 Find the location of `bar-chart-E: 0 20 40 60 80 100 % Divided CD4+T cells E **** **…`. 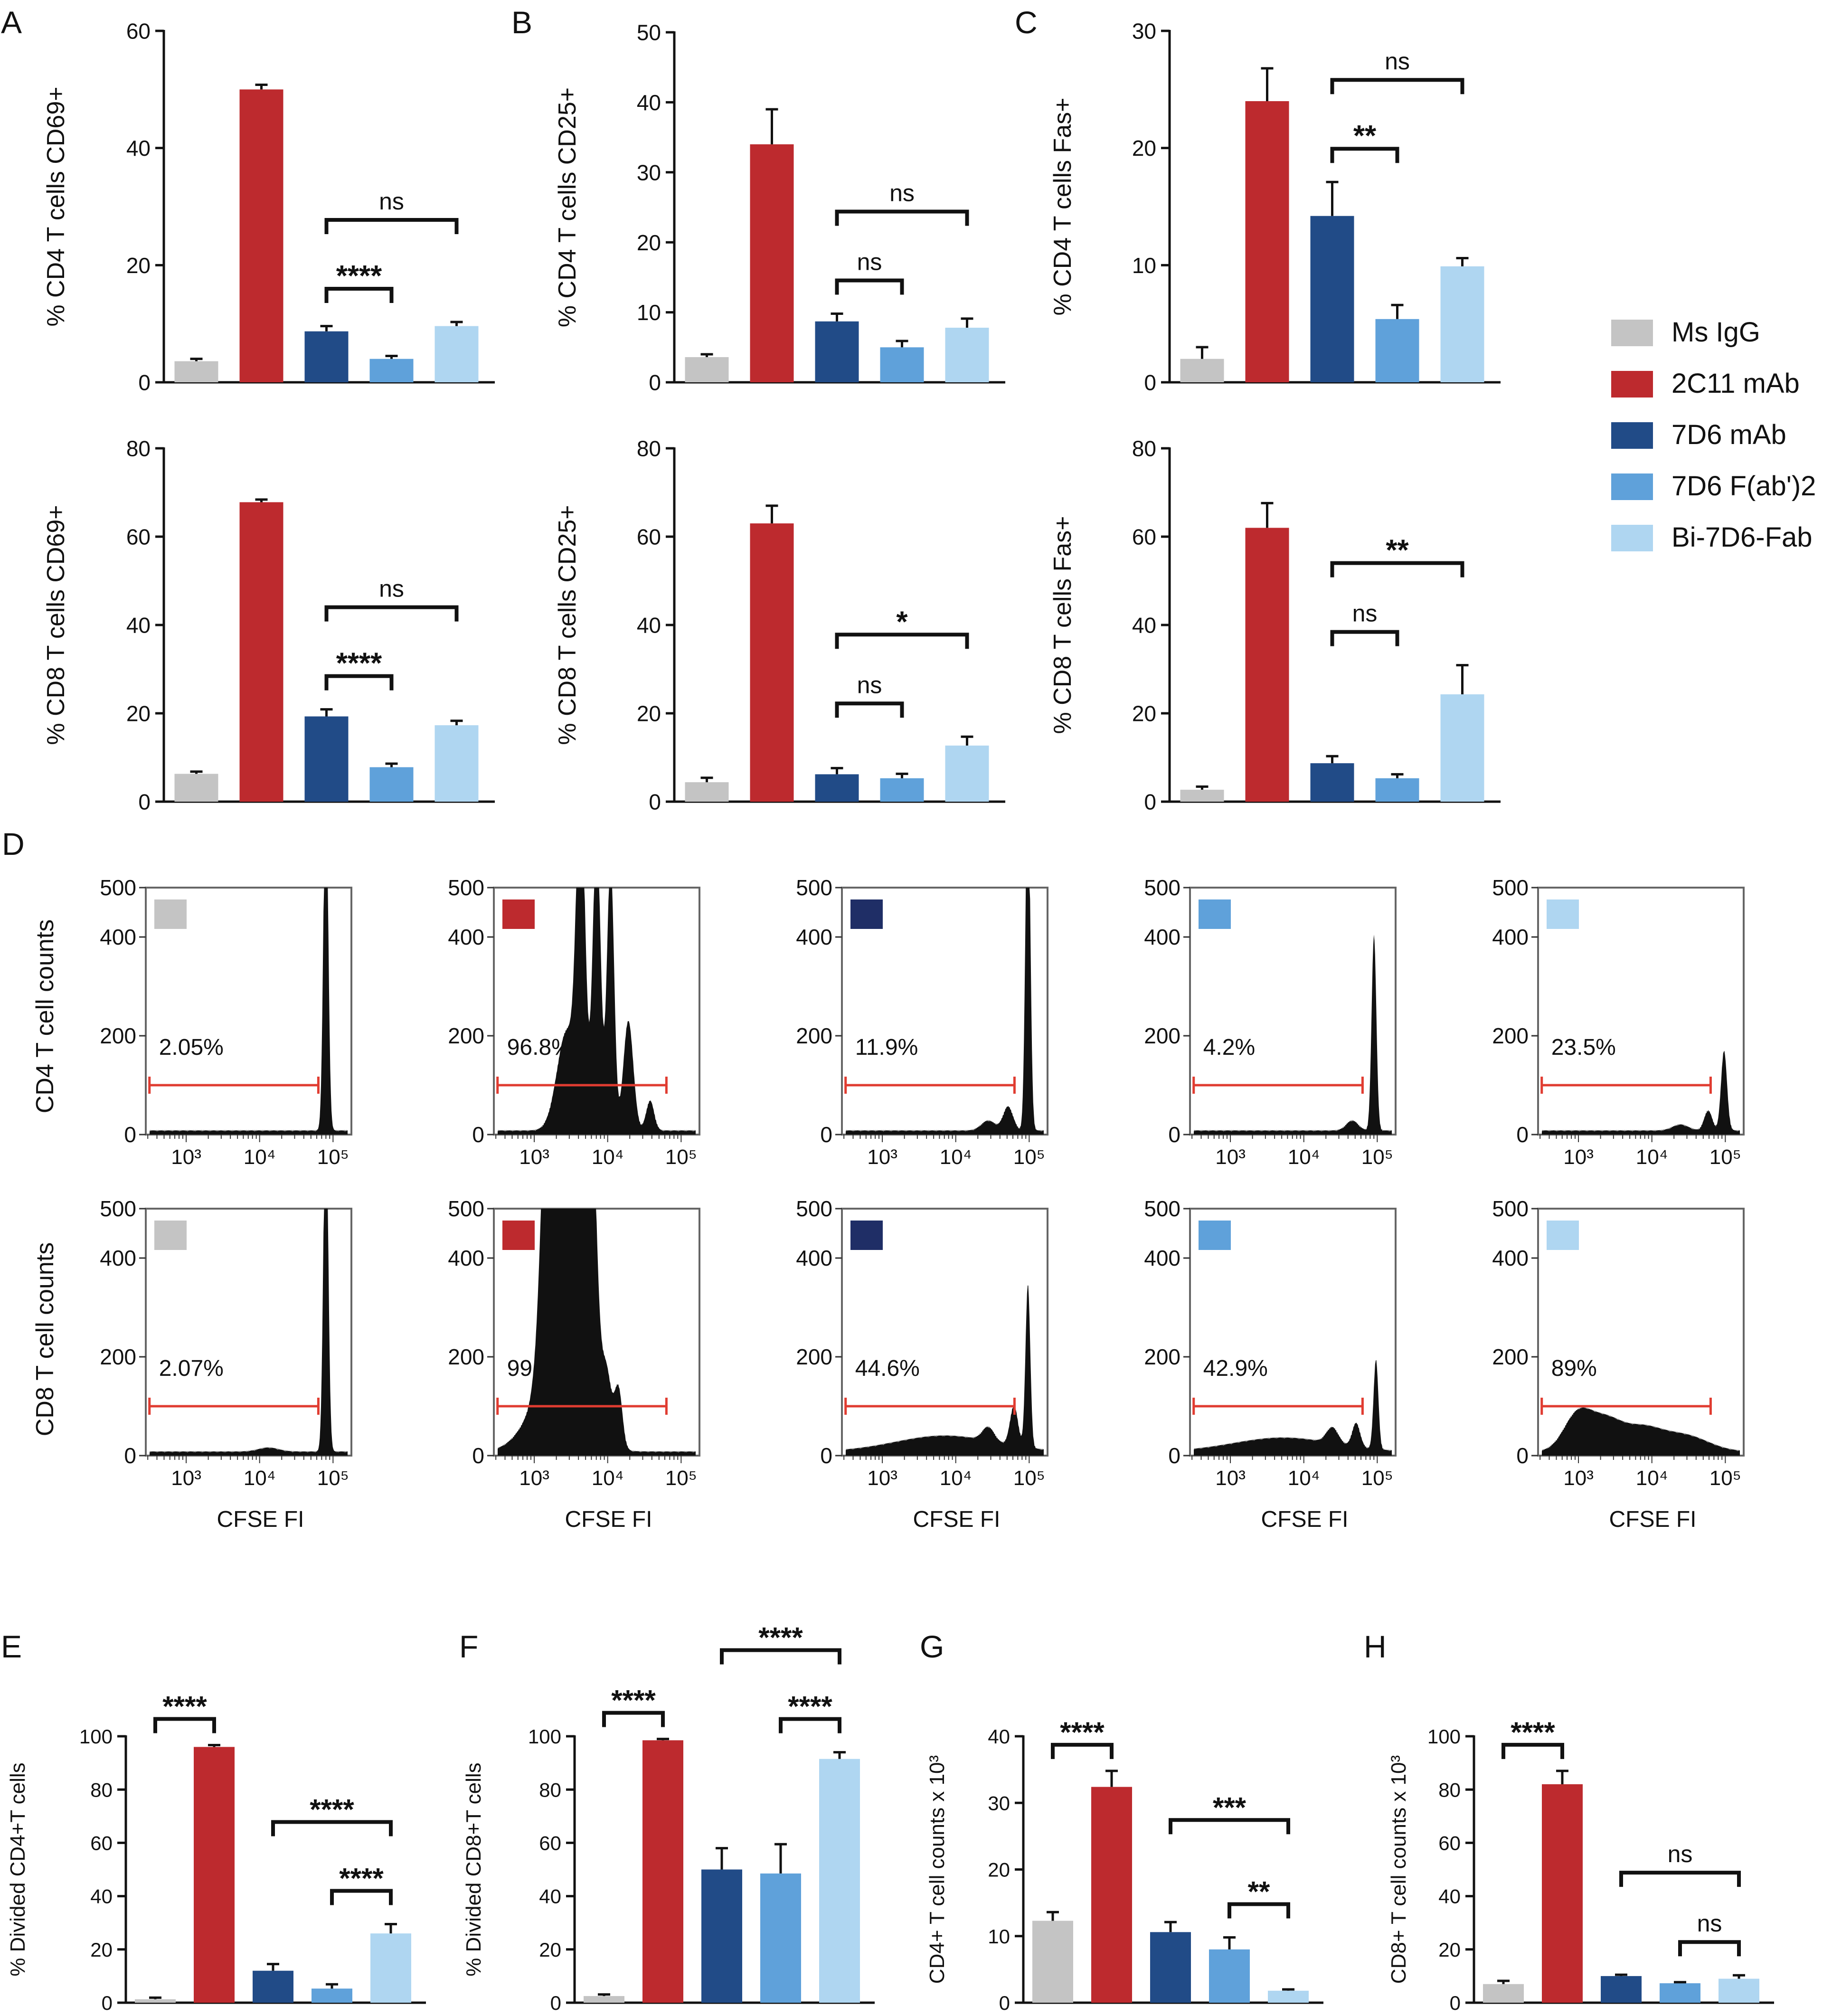

bar-chart-E: 0 20 40 60 80 100 % Divided CD4+T cells E **** **… is located at coordinates (213, 1821).